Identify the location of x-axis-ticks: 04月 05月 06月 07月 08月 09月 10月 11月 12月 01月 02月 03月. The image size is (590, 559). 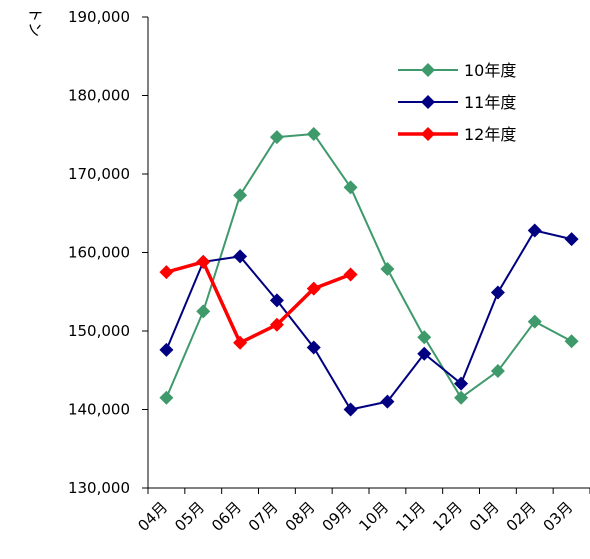
(362, 511).